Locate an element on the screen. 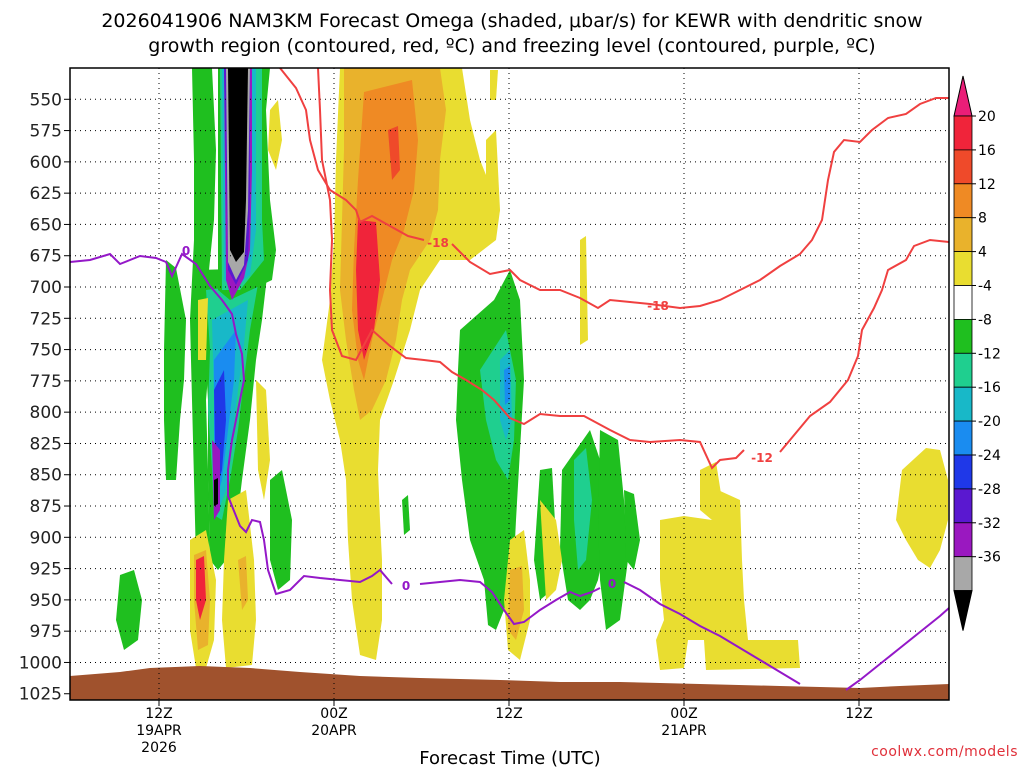 This screenshot has width=1024, height=768. colorbar-bottom-arrow is located at coordinates (963, 610).